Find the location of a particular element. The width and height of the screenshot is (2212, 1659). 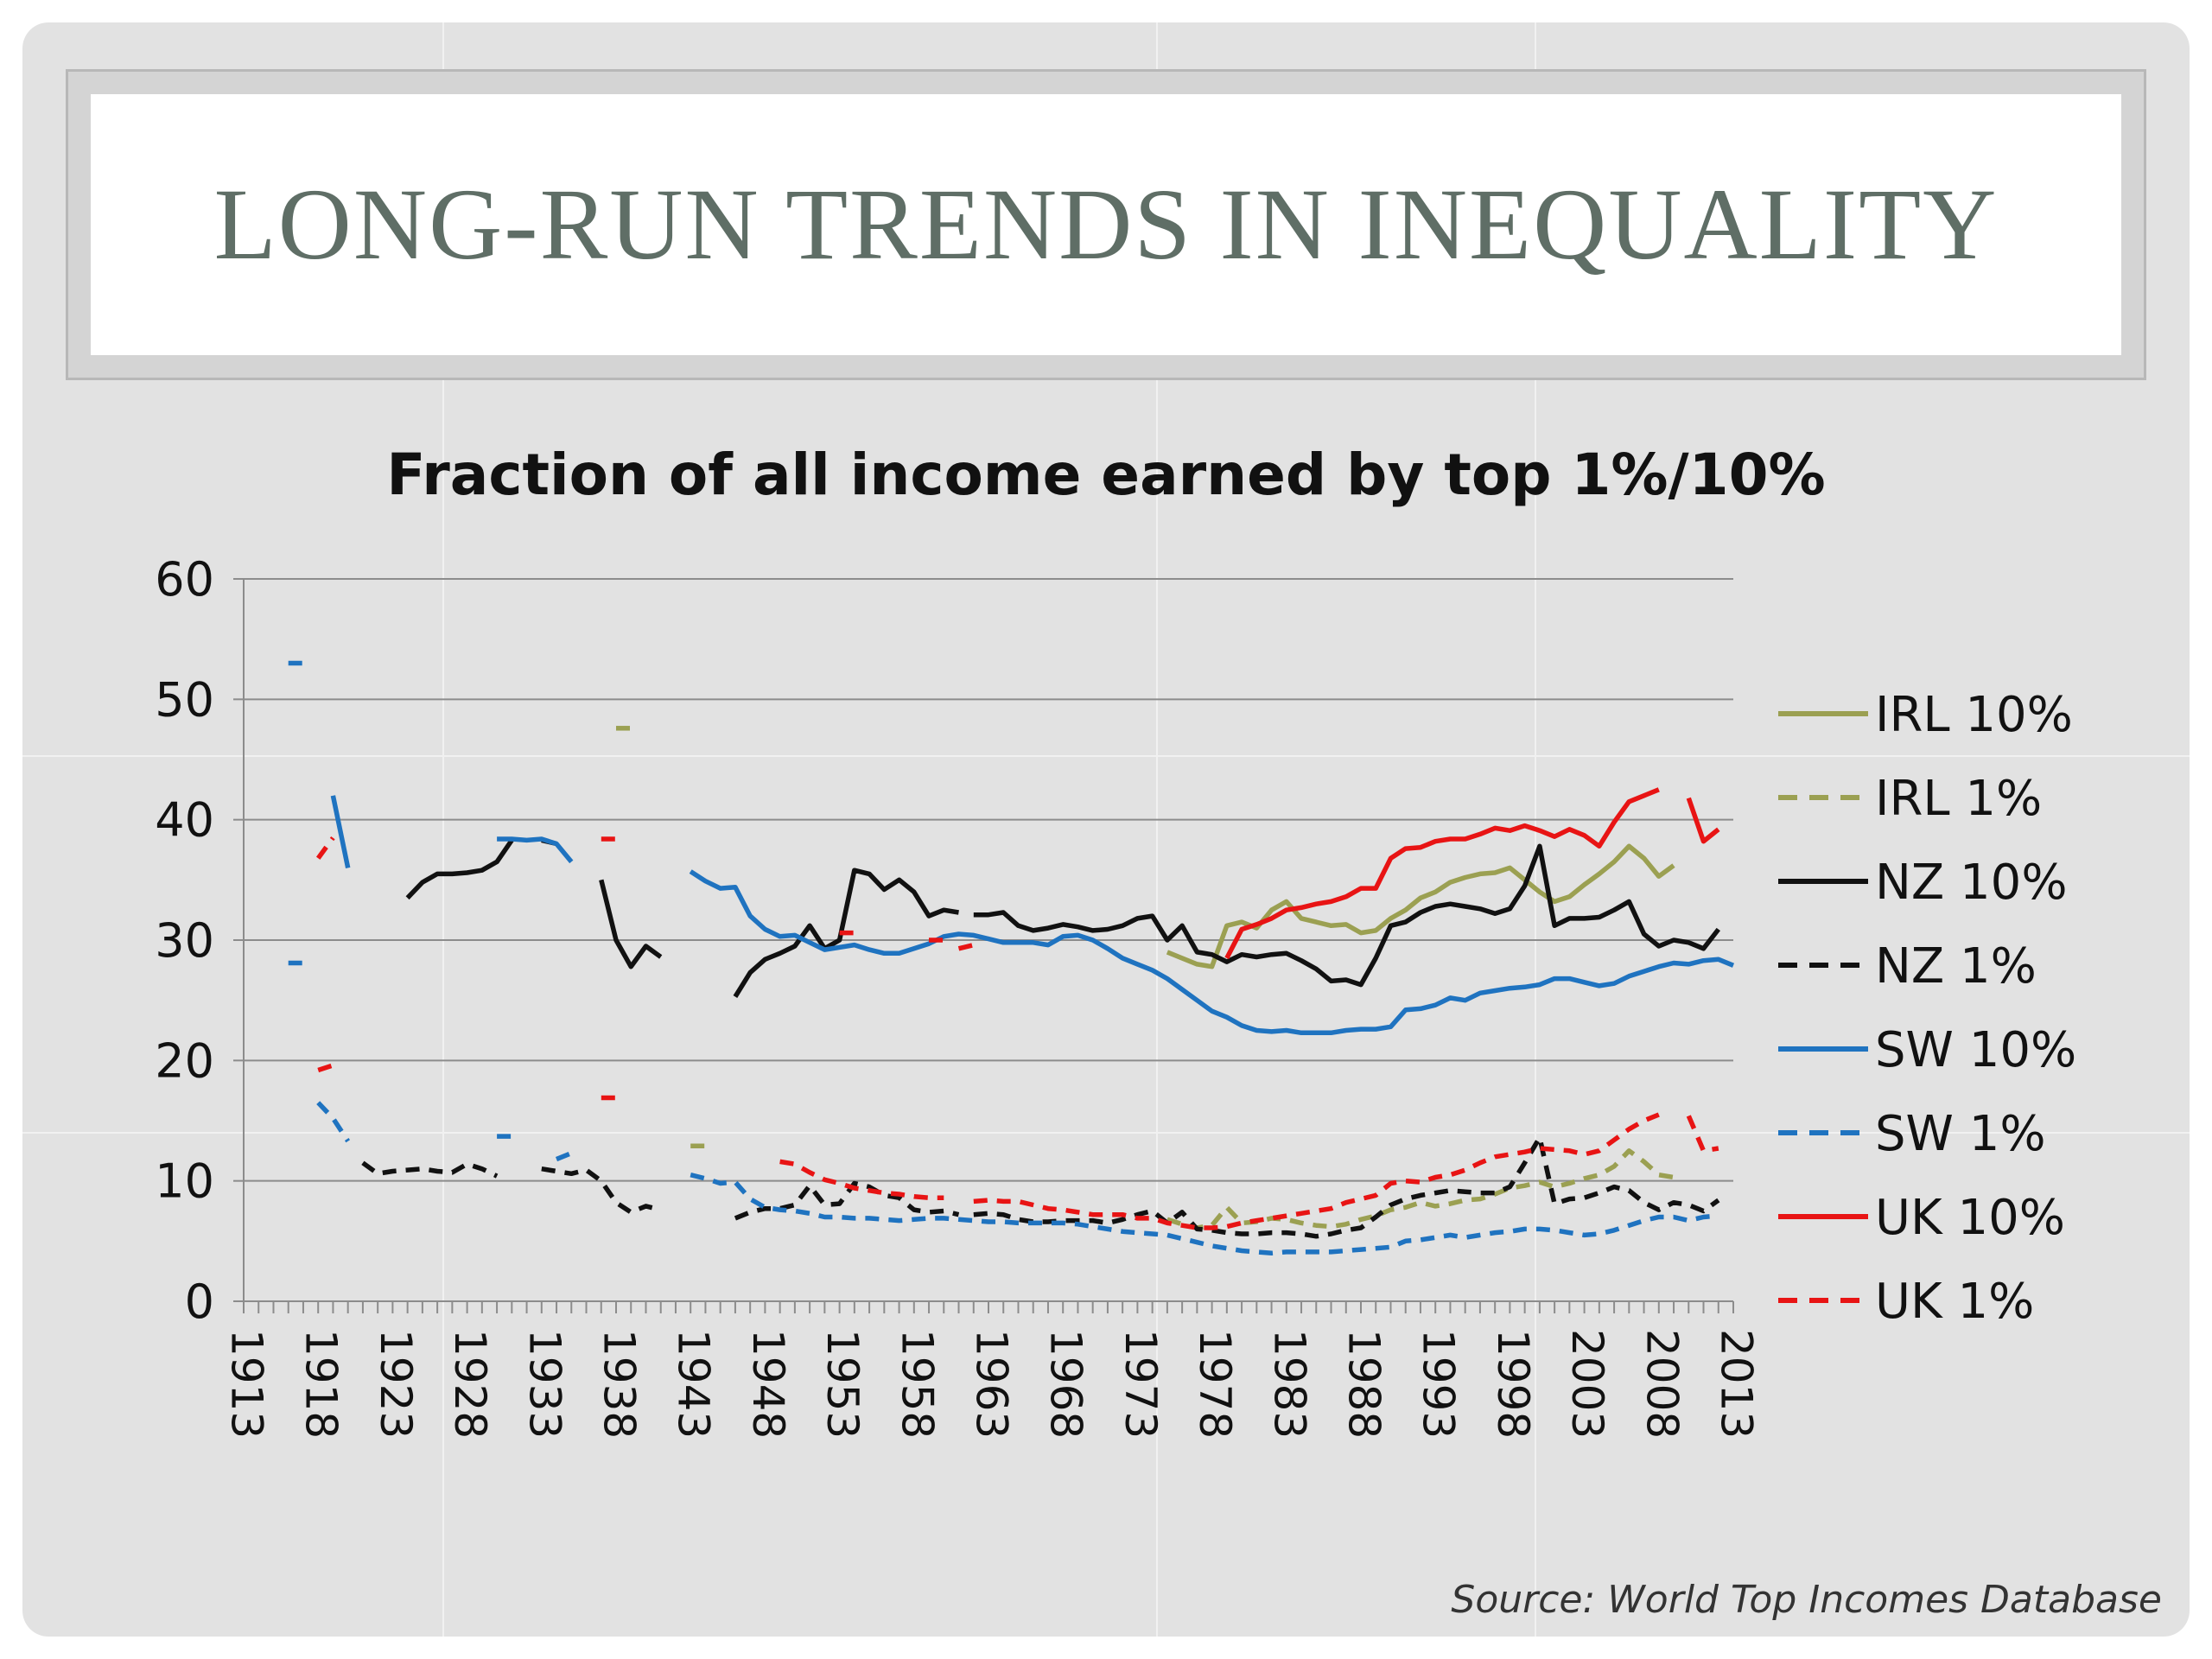

slide-title: LONG-RUN TRENDS IN INEQUALITY is located at coordinates (1106, 224).